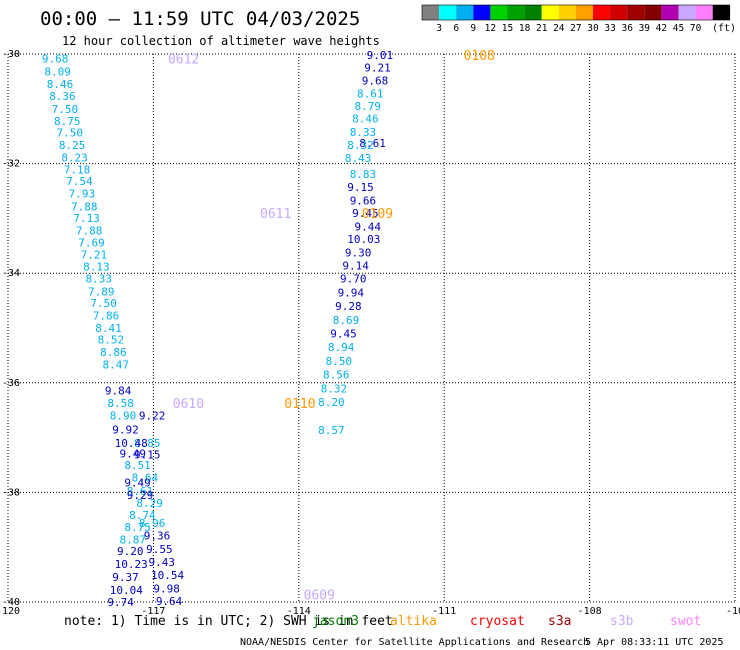 The width and height of the screenshot is (740, 650). Describe the element at coordinates (125, 429) in the screenshot. I see `wave-height-label: 9.92` at that location.